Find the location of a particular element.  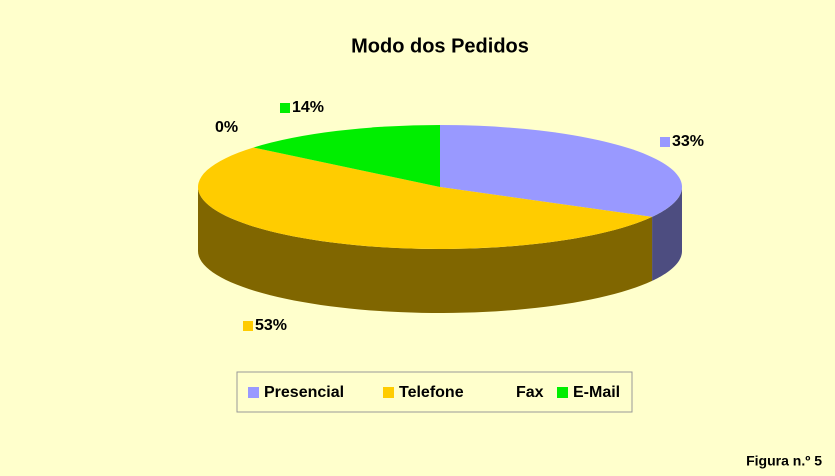

data-label: 0% is located at coordinates (226, 127).